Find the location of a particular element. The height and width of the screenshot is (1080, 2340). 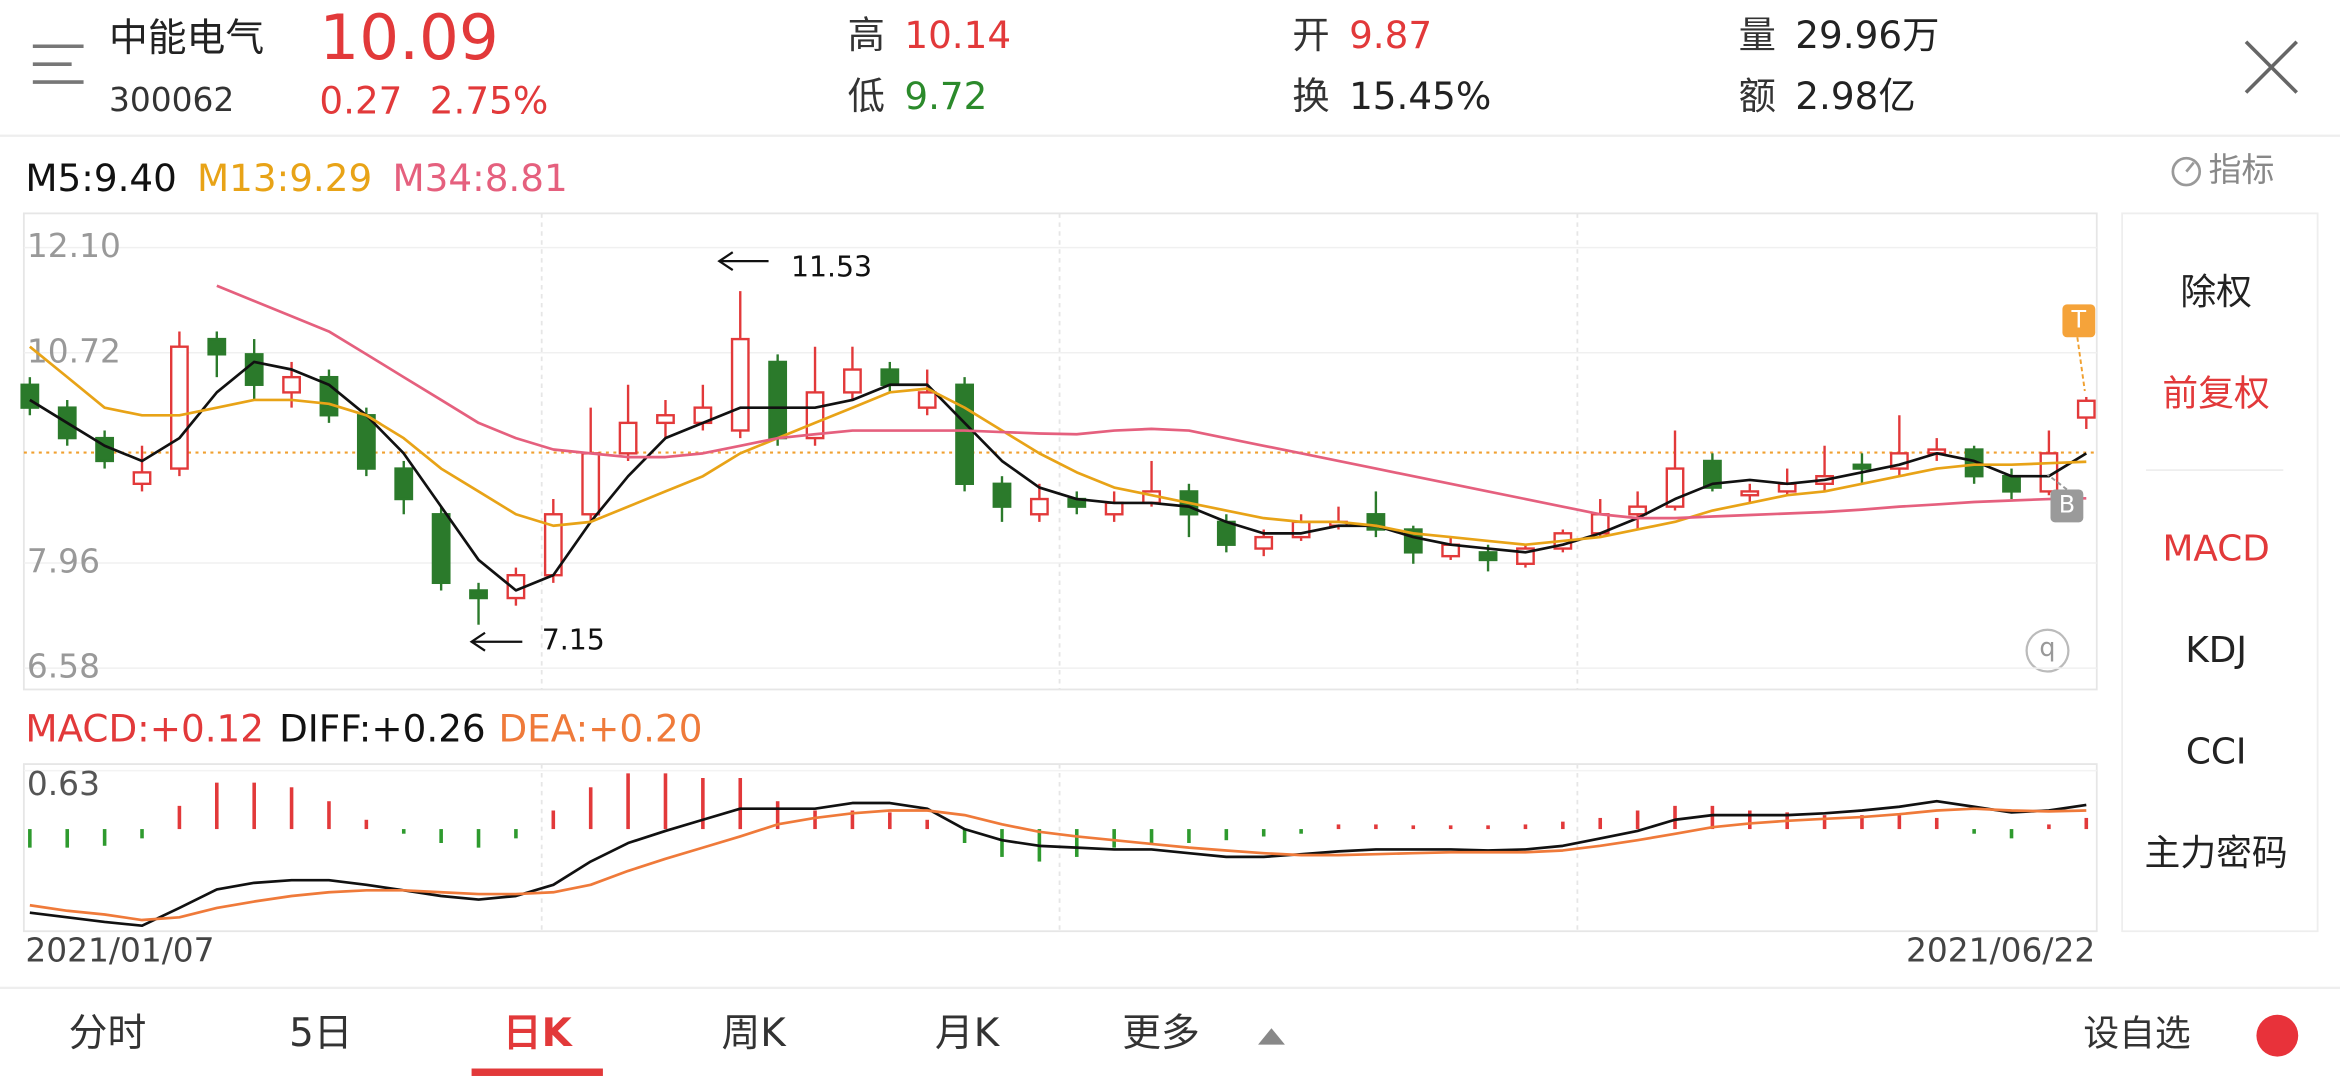

tab: 日K is located at coordinates (538, 1033).